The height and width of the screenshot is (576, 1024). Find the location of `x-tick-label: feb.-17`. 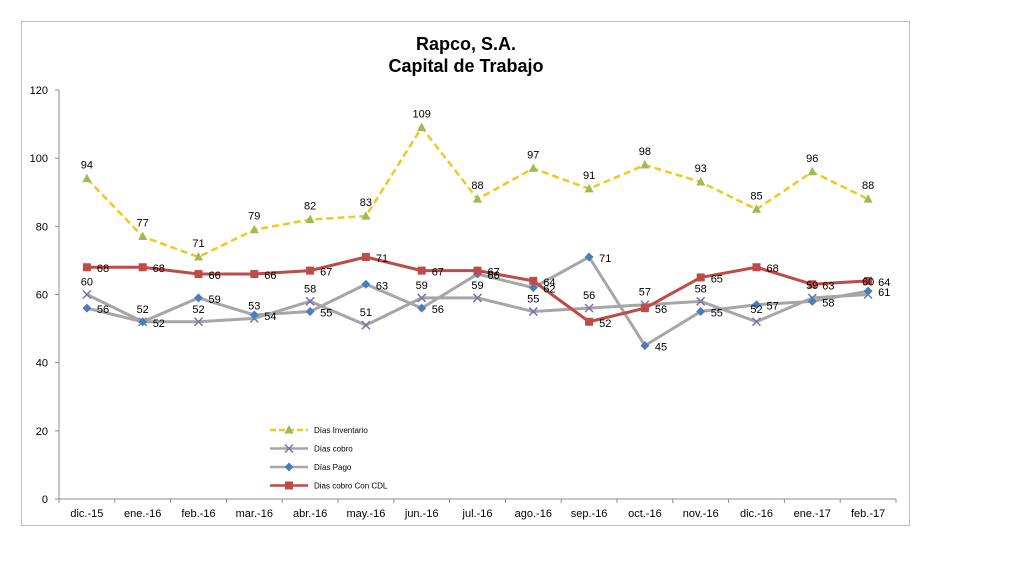

x-tick-label: feb.-17 is located at coordinates (868, 514).